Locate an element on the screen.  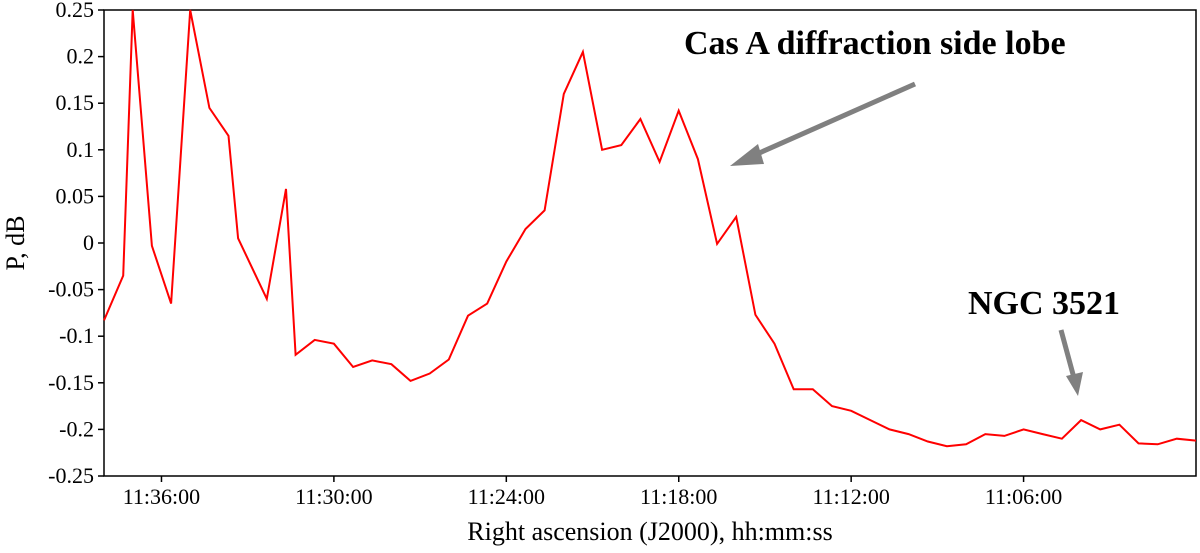
y-tick-label: 0.15 is located at coordinates (75, 102).